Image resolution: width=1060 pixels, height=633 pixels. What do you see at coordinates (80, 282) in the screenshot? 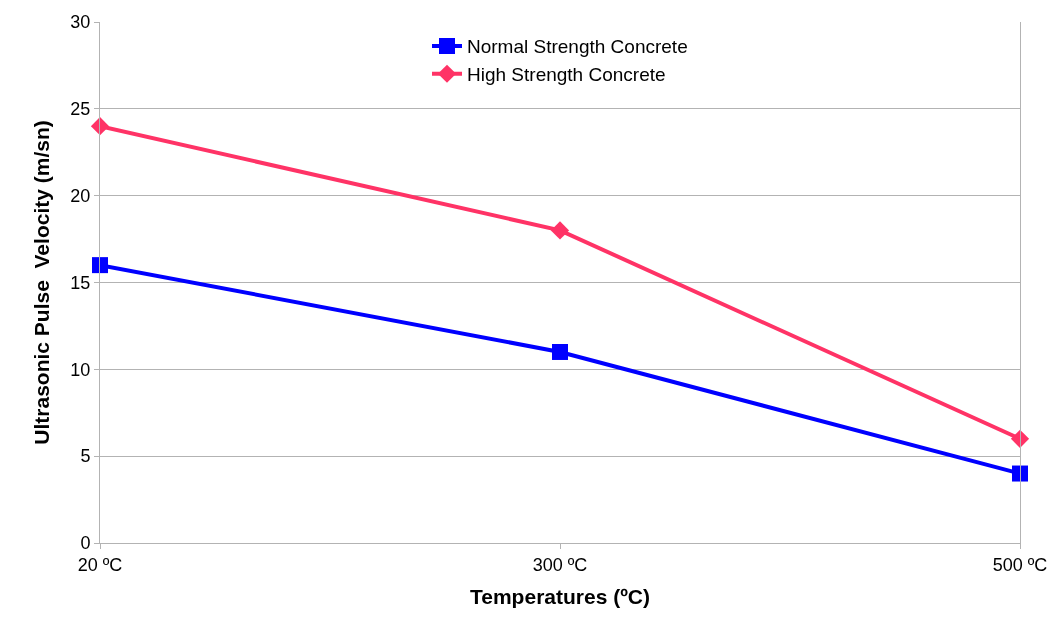
I see `y-tick-label: 15` at bounding box center [80, 282].